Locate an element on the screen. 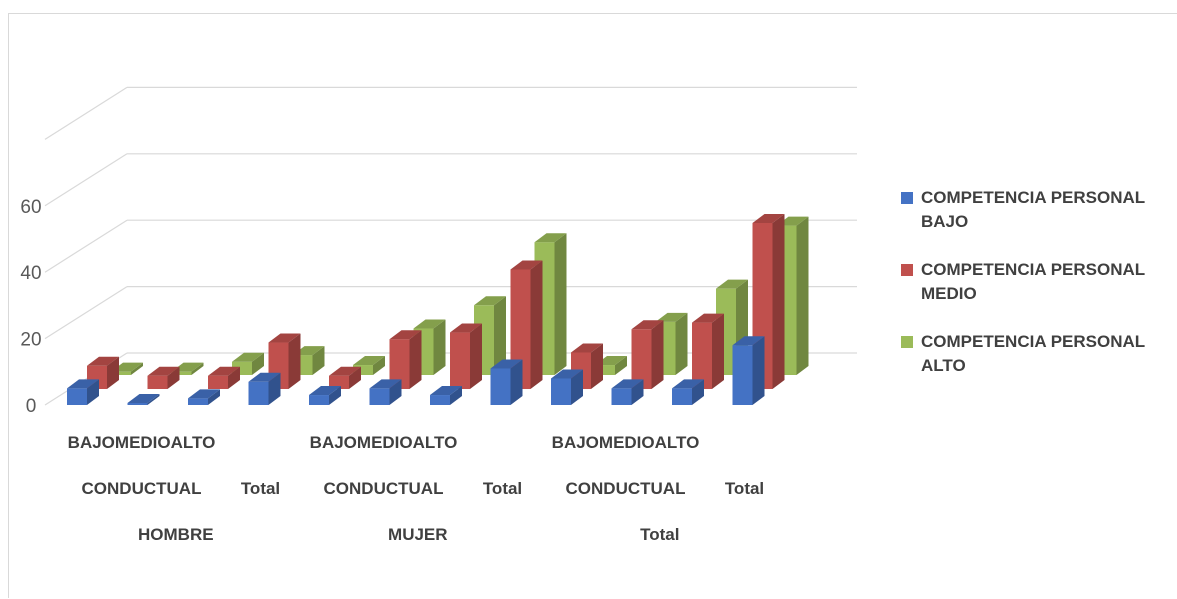  legend-item: COMPETENCIA PERSONAL ALTO is located at coordinates (1023, 353).